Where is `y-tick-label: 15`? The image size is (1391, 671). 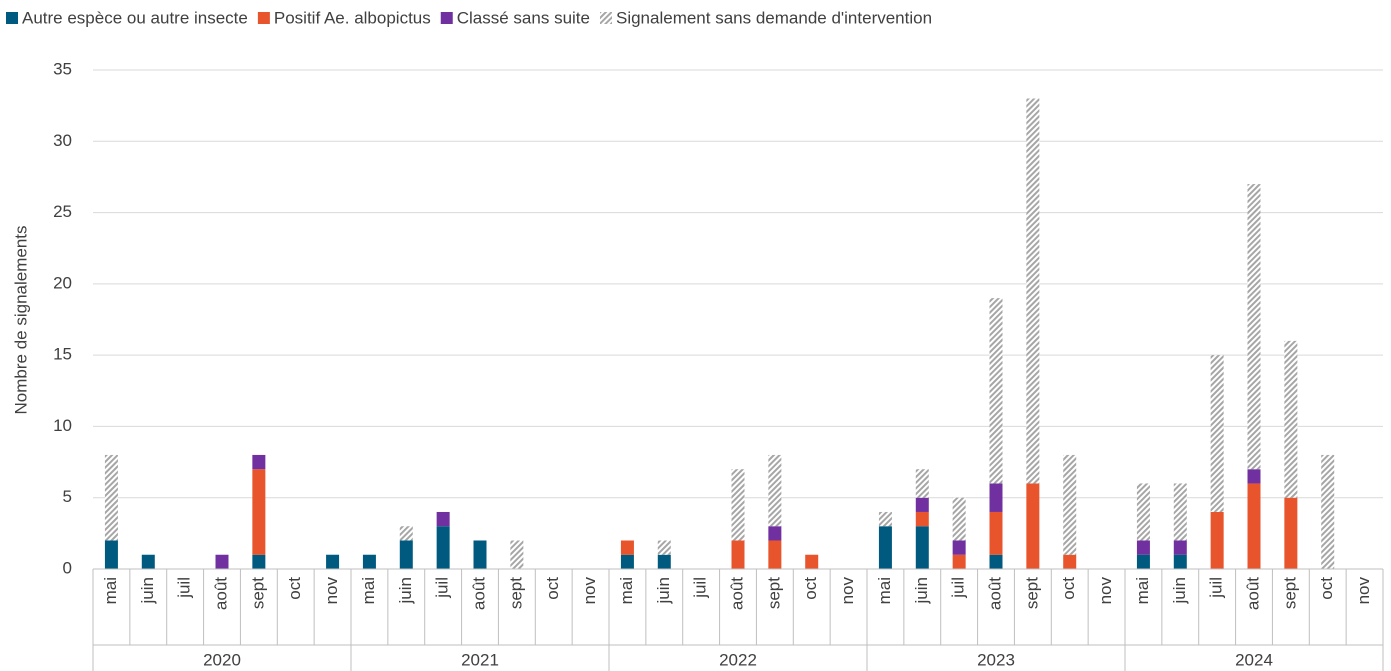
y-tick-label: 15 is located at coordinates (62, 354).